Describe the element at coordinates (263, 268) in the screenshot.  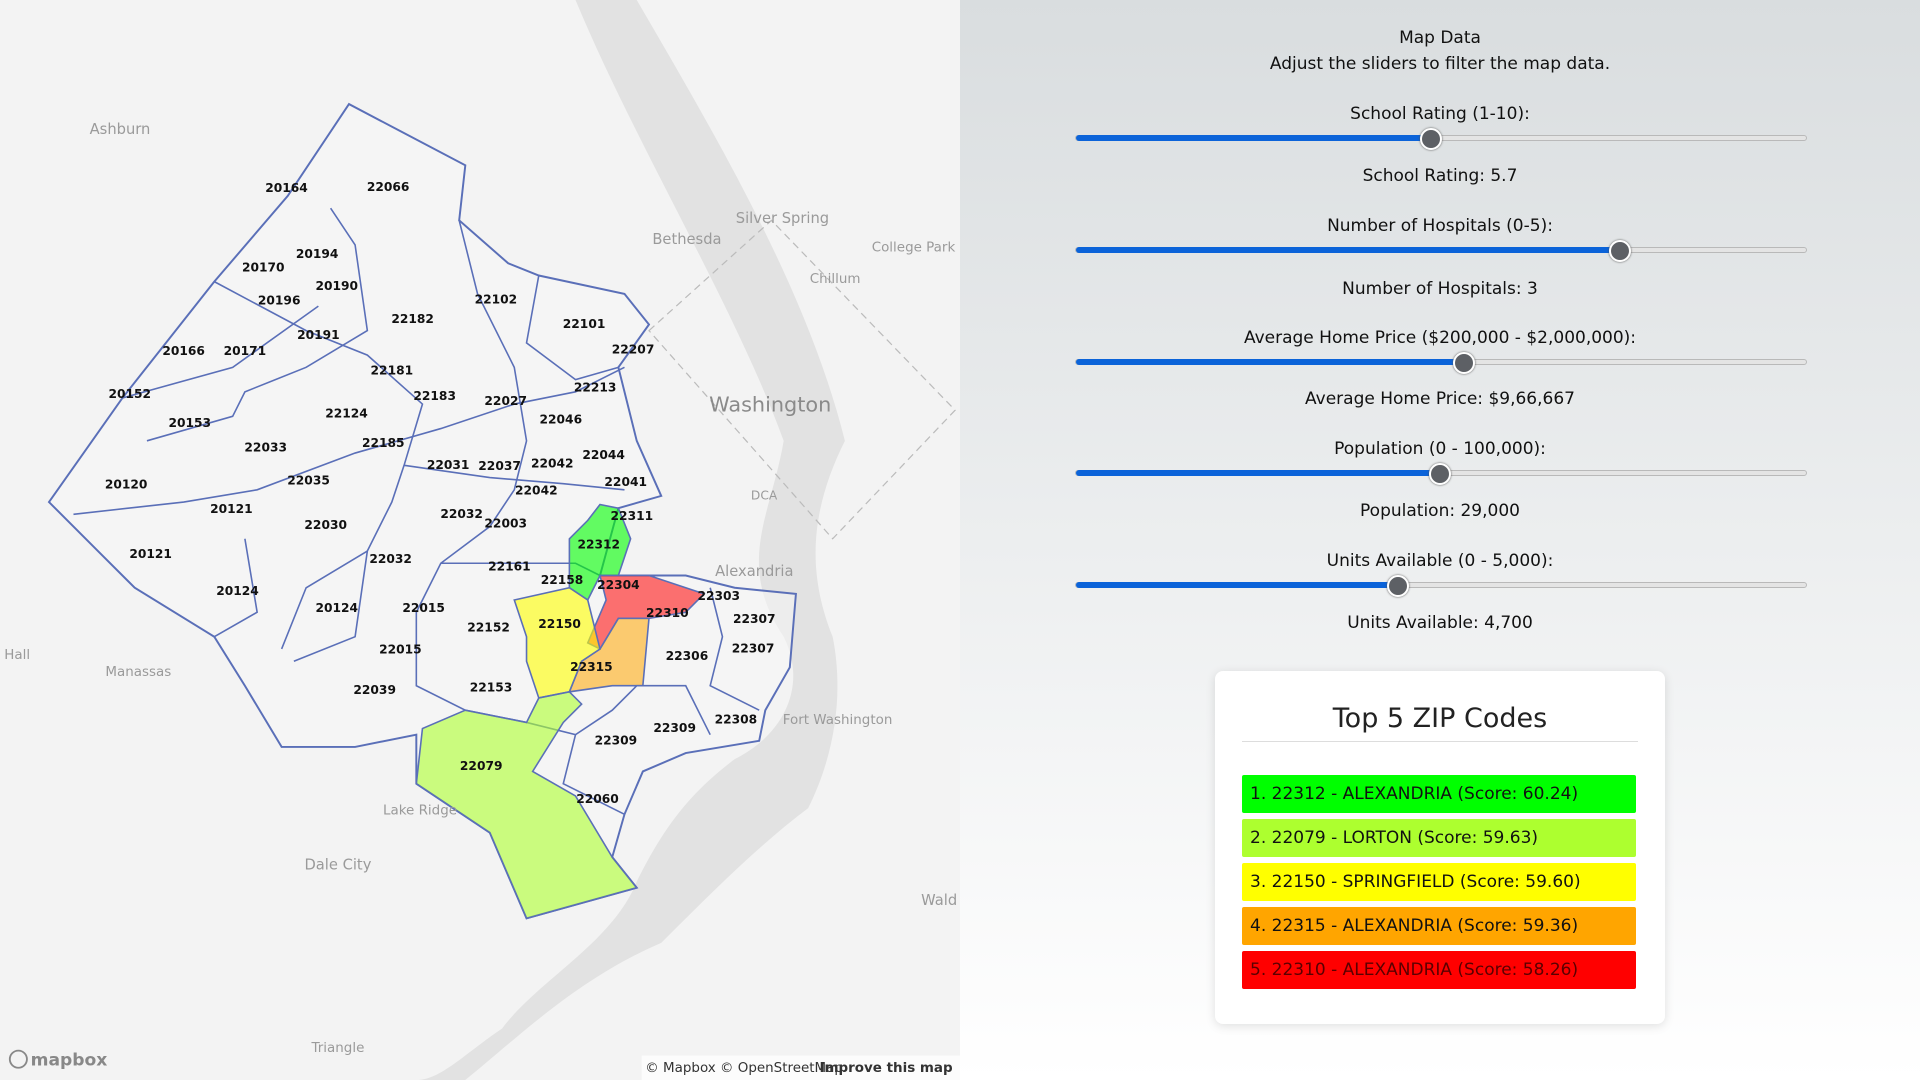
I see `zip-label: 20170` at that location.